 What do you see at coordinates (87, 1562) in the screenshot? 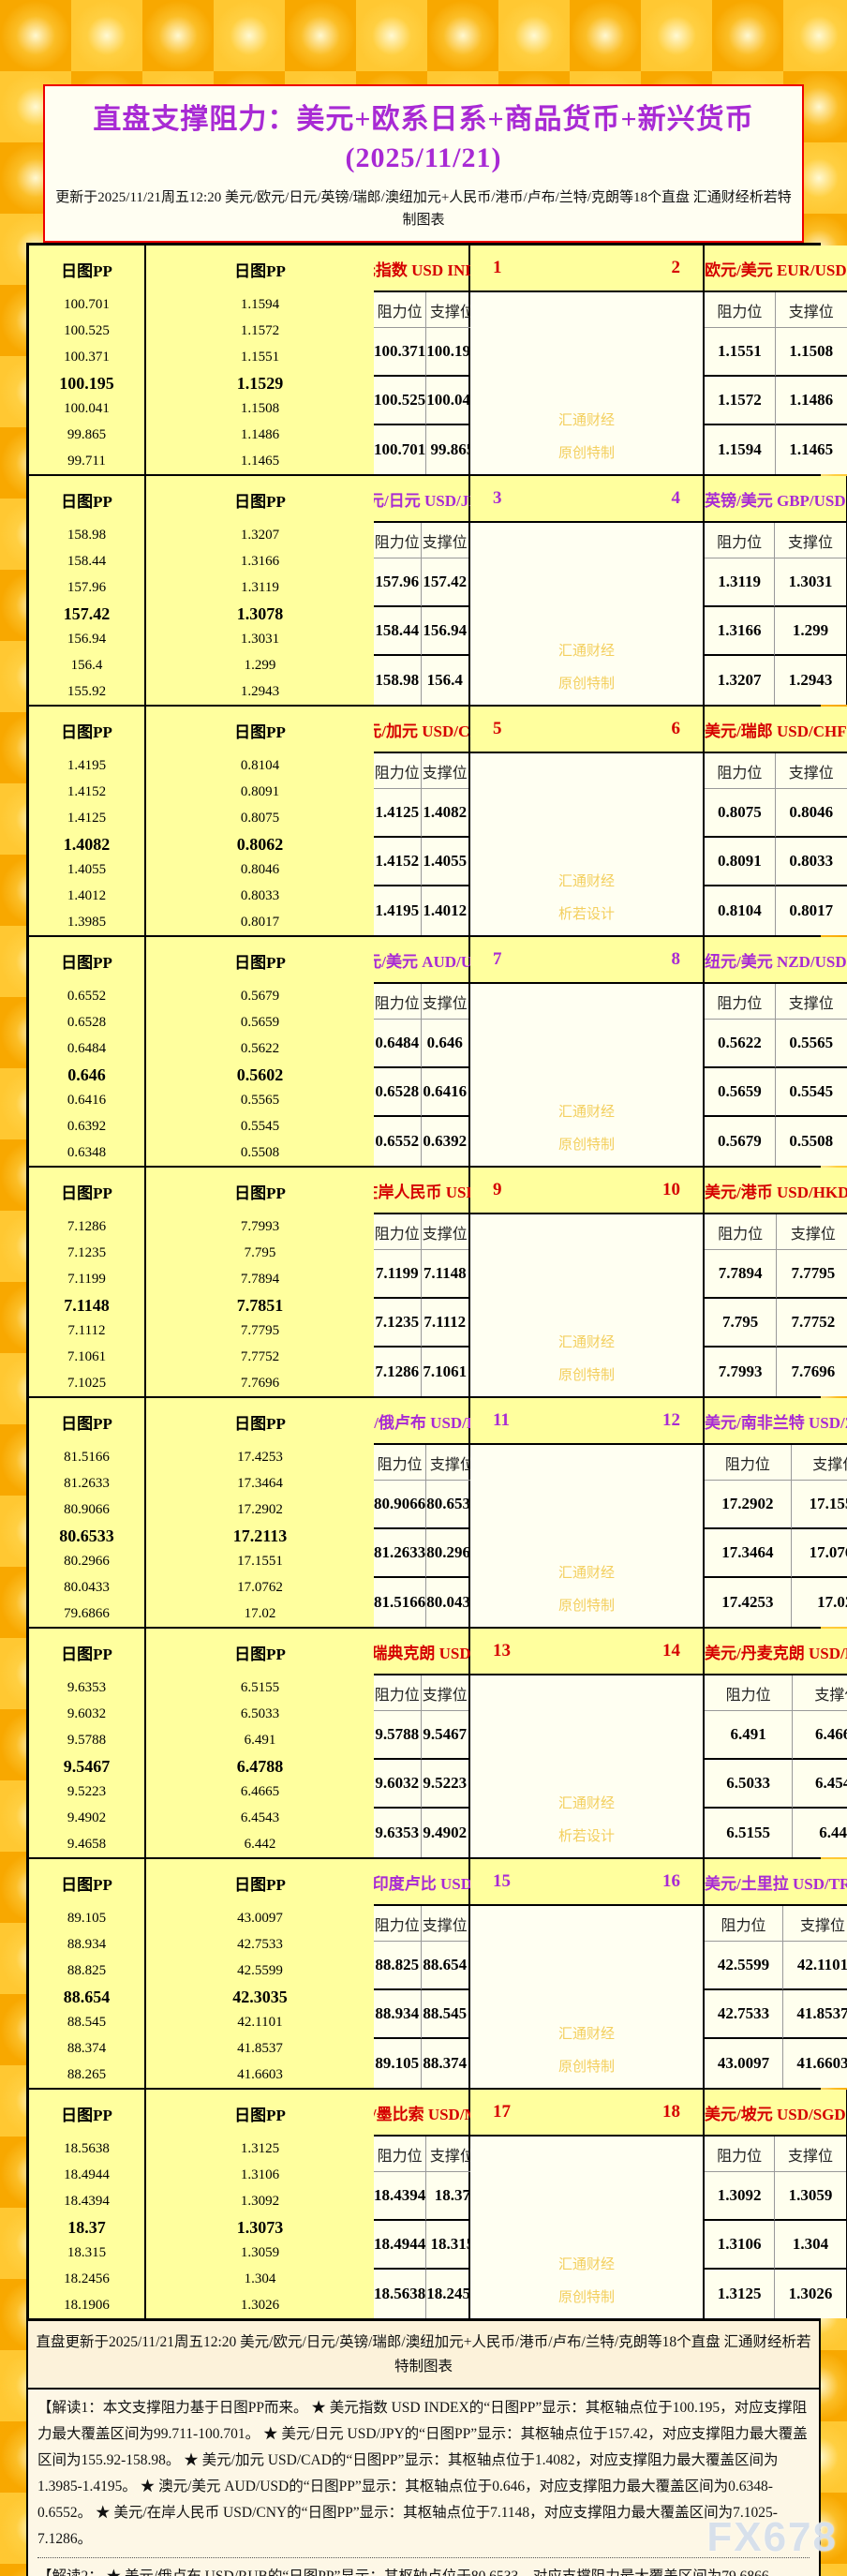
I see `pp-value: 80.2966` at bounding box center [87, 1562].